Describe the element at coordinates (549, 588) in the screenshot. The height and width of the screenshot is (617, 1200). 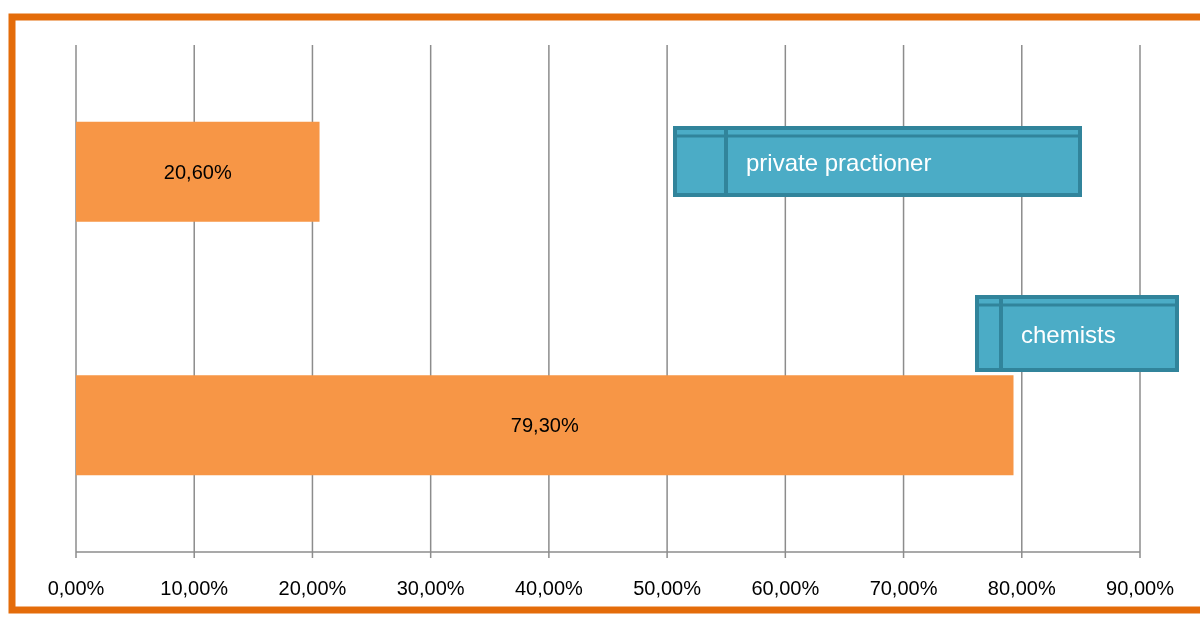
I see `x-tick-label: 40,00%` at that location.